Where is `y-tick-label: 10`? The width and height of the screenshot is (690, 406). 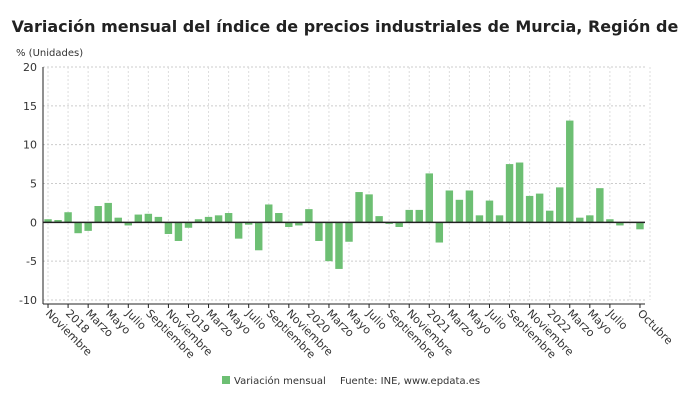 y-tick-label: 10 is located at coordinates (30, 145).